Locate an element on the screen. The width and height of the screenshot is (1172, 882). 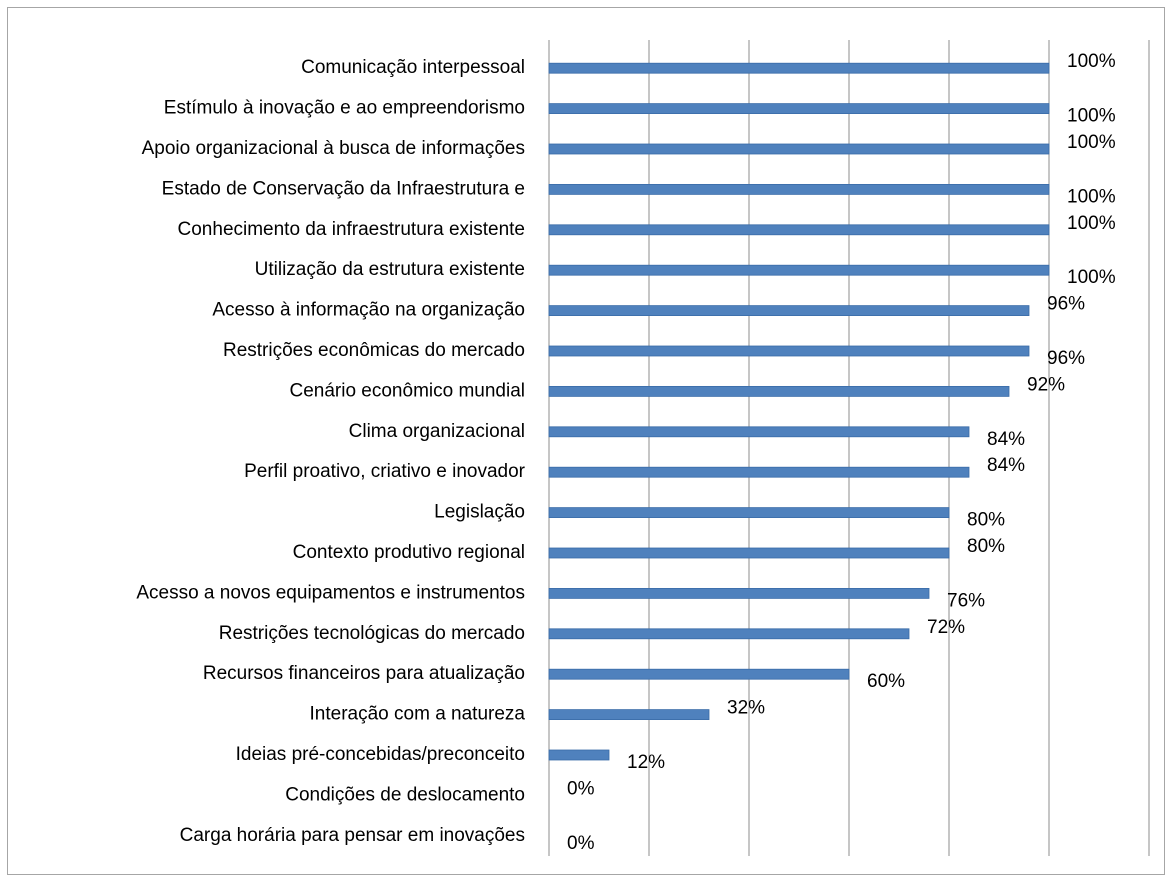
value-label: 92% is located at coordinates (1046, 384).